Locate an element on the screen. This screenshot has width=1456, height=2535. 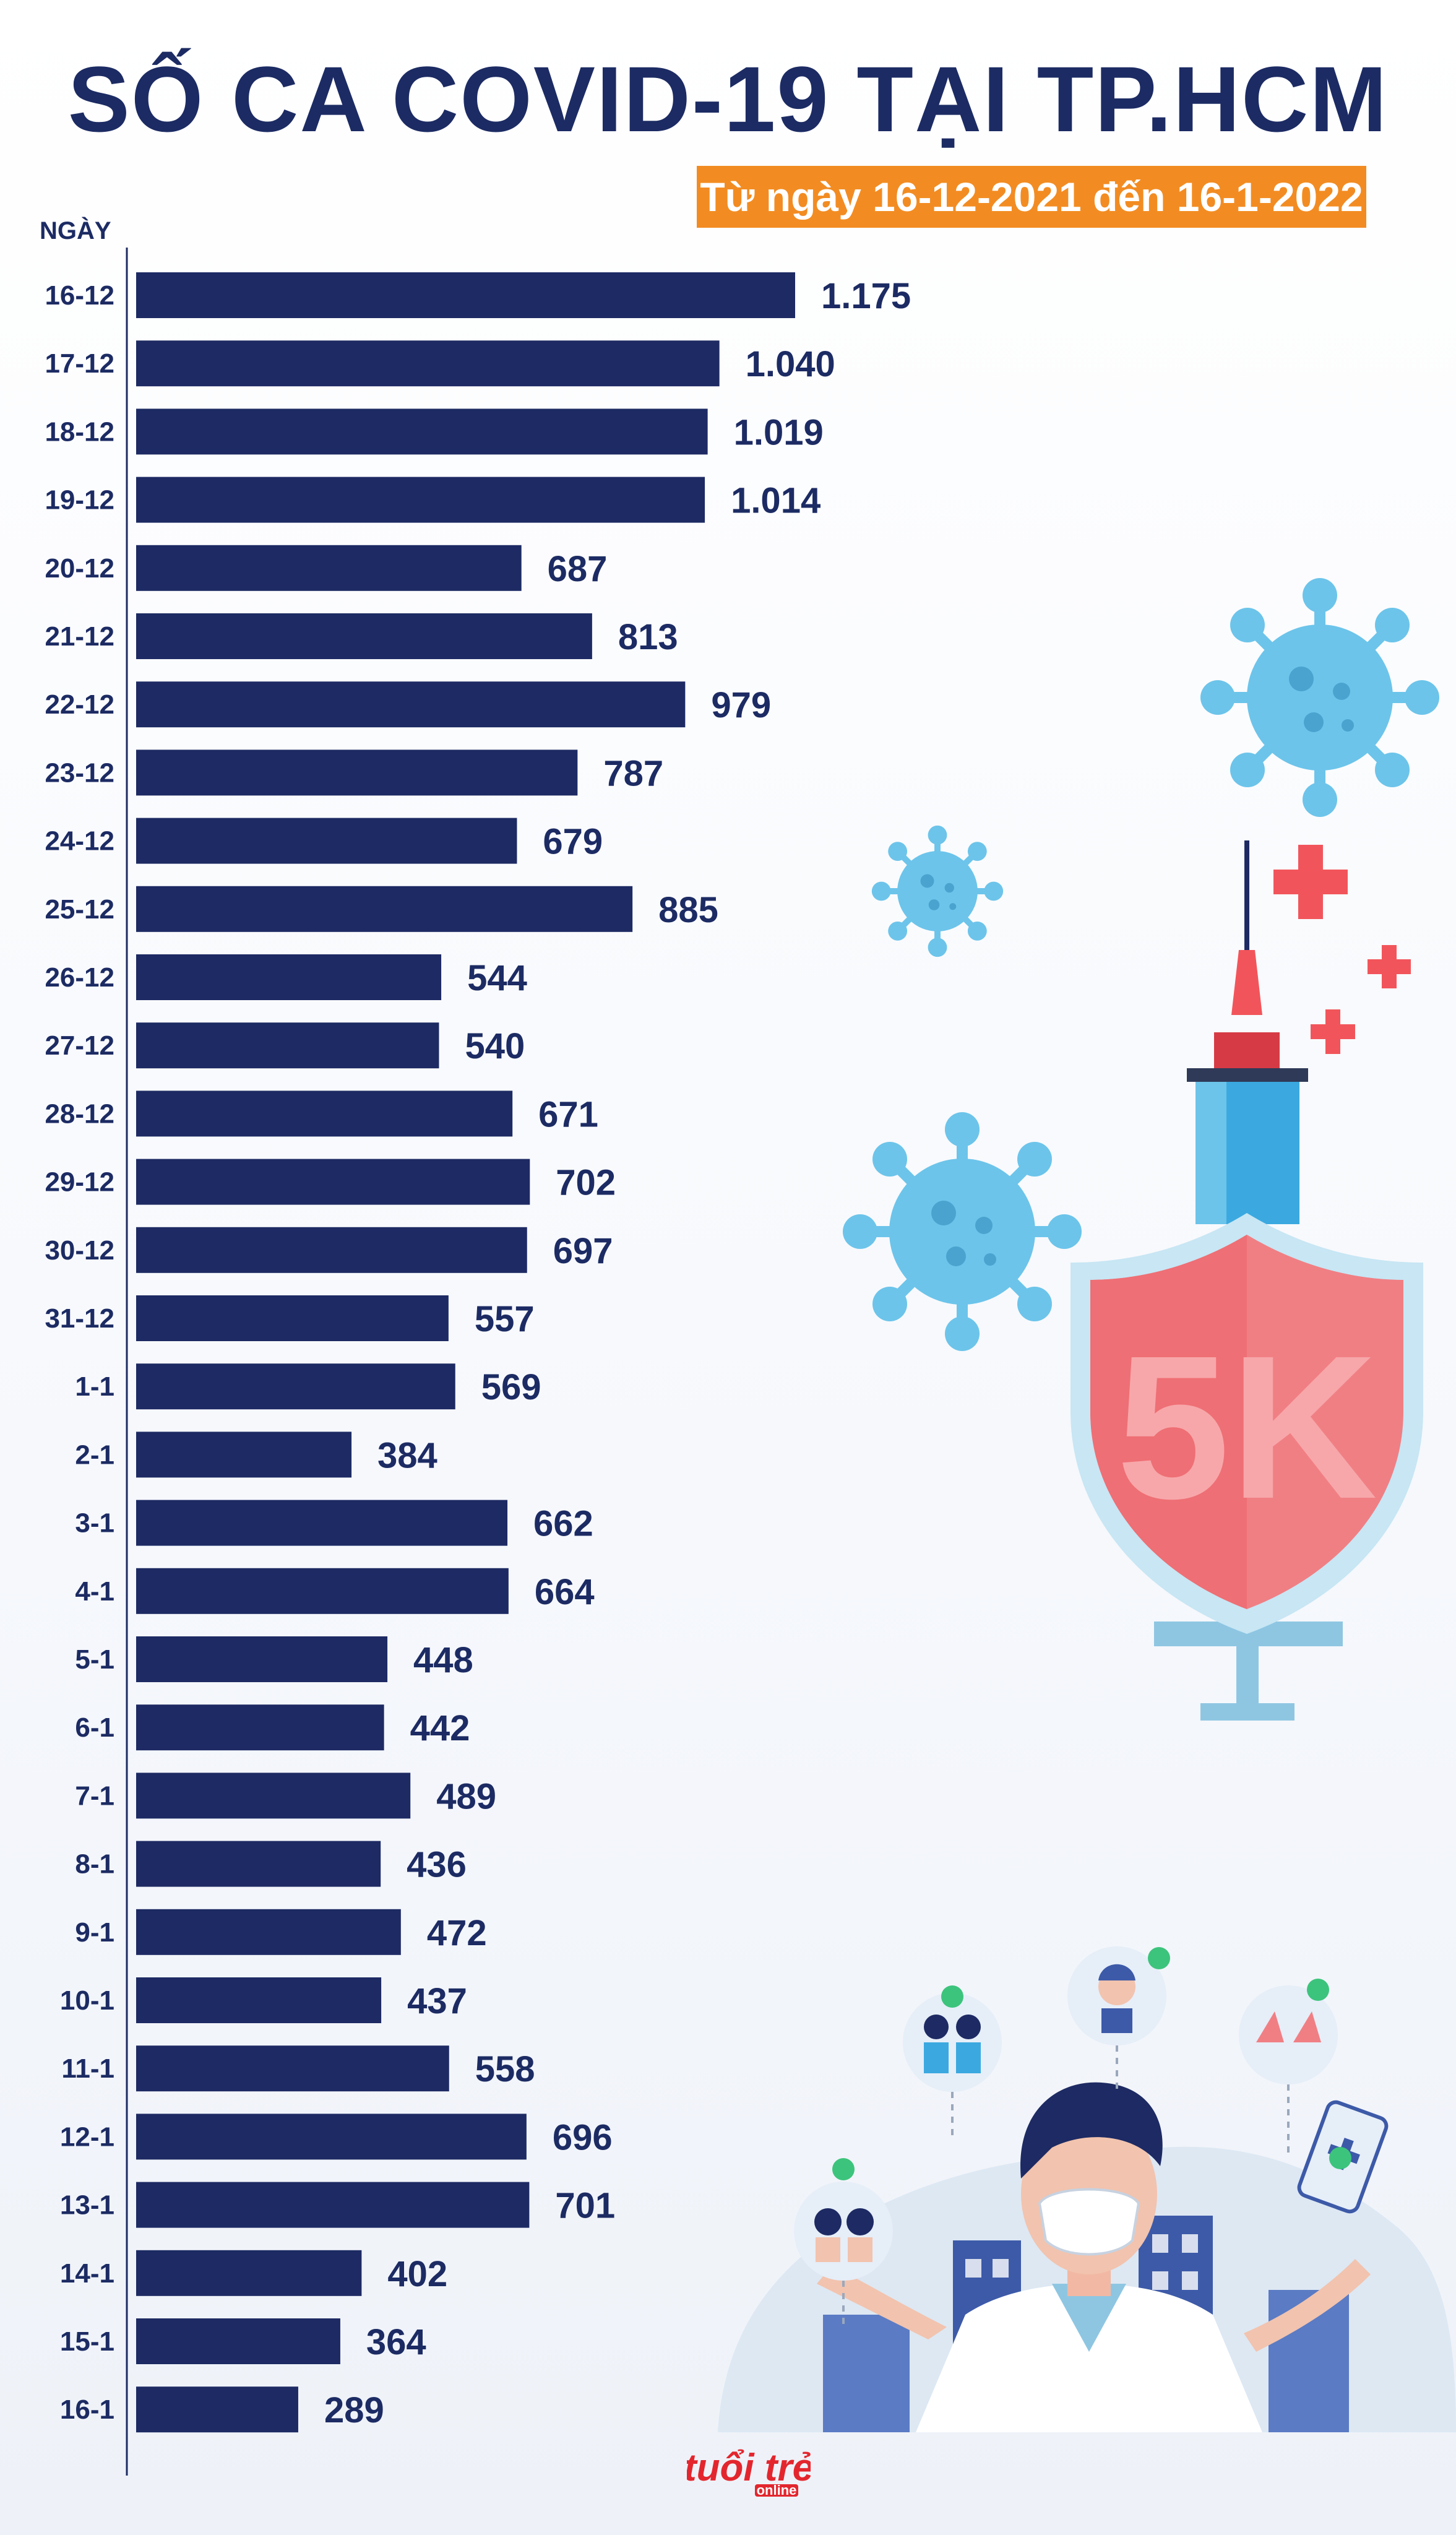
data-label: 813 is located at coordinates (648, 637).